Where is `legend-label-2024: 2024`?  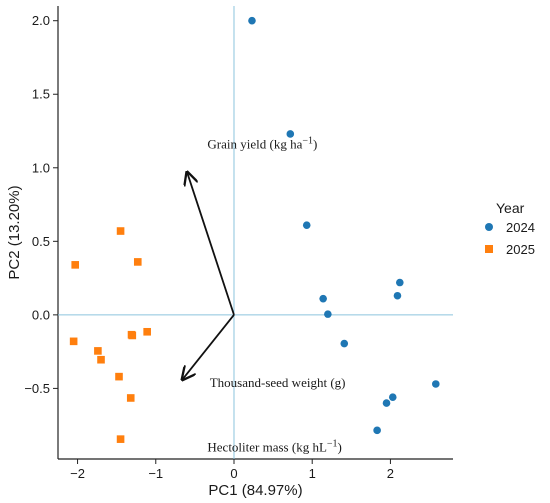
legend-label-2024: 2024 is located at coordinates (520, 227).